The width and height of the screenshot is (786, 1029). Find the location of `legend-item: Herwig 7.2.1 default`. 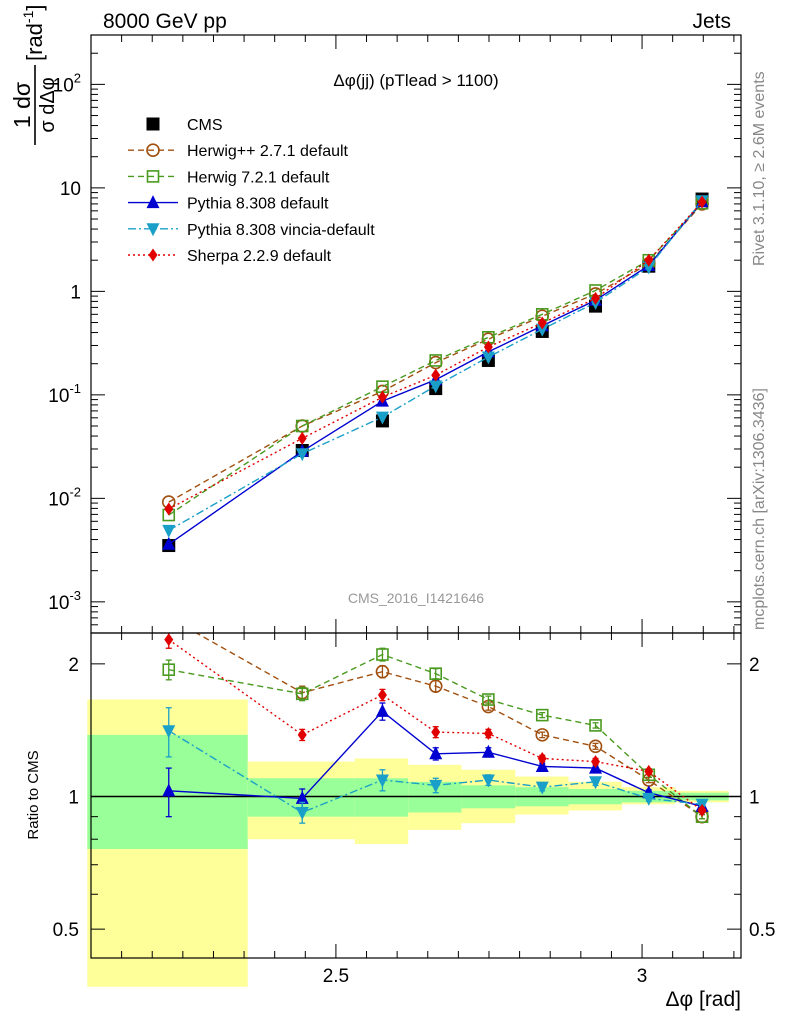

legend-item: Herwig 7.2.1 default is located at coordinates (229, 177).